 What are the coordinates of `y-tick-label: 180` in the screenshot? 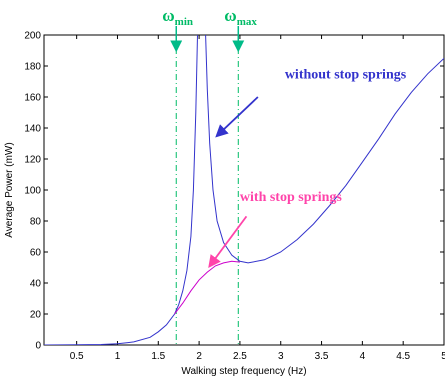 It's located at (32, 67).